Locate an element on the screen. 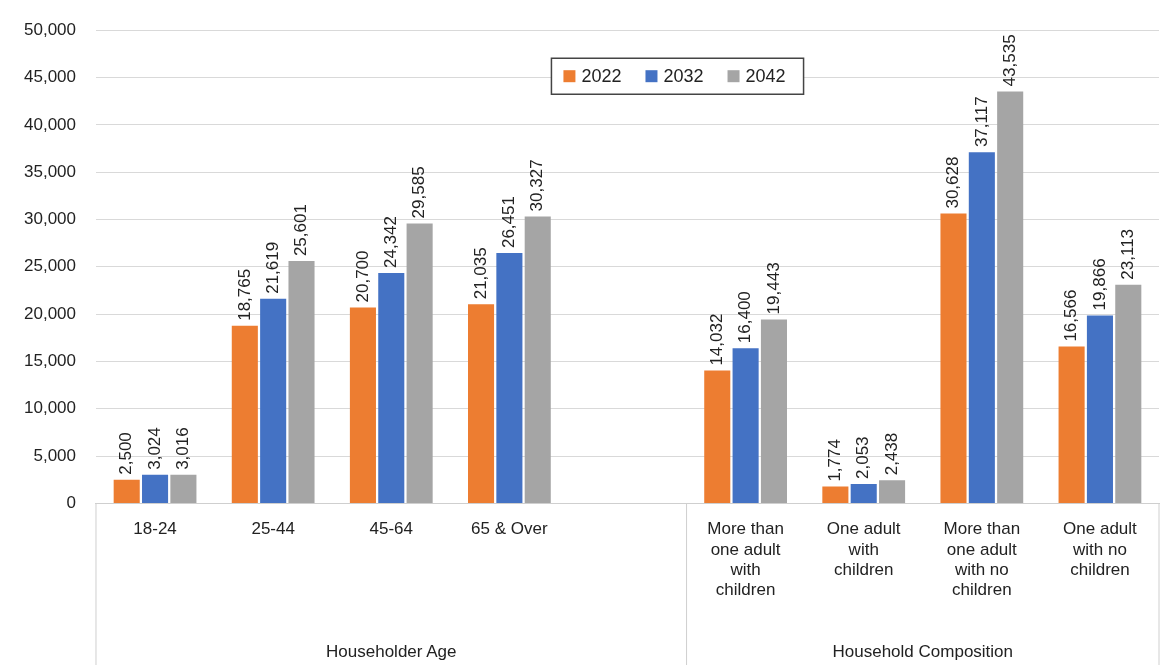  data-label: 29,585 is located at coordinates (419, 192).